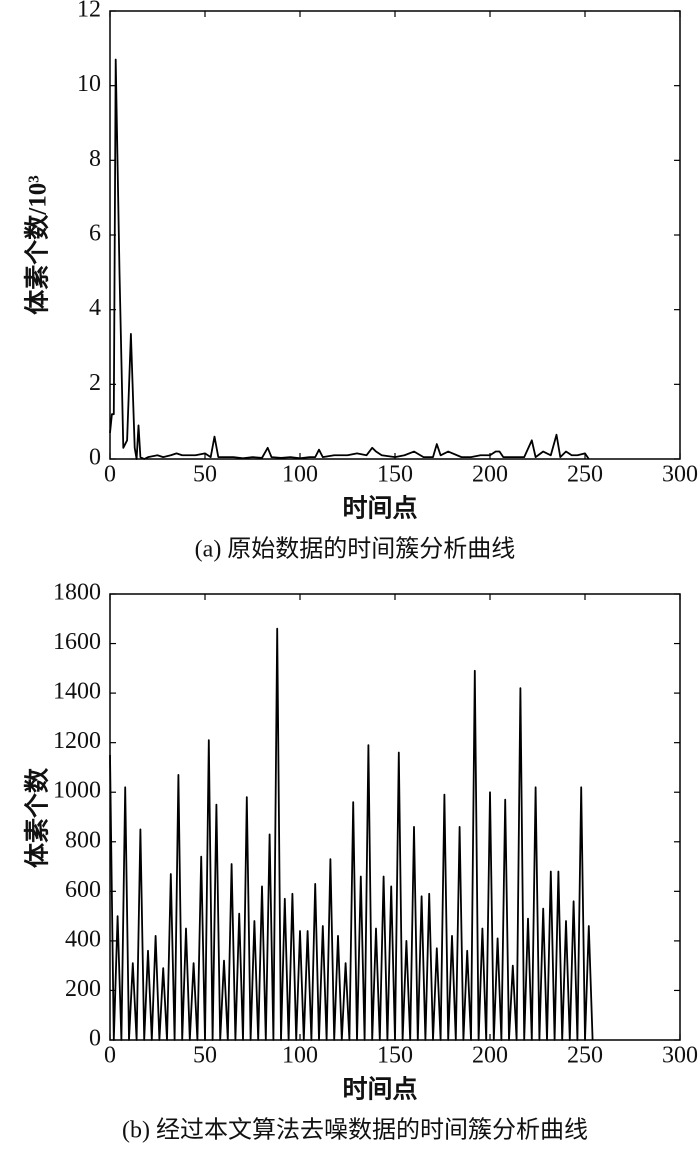  I want to click on y-tick-label: 1800, so click(77, 593).